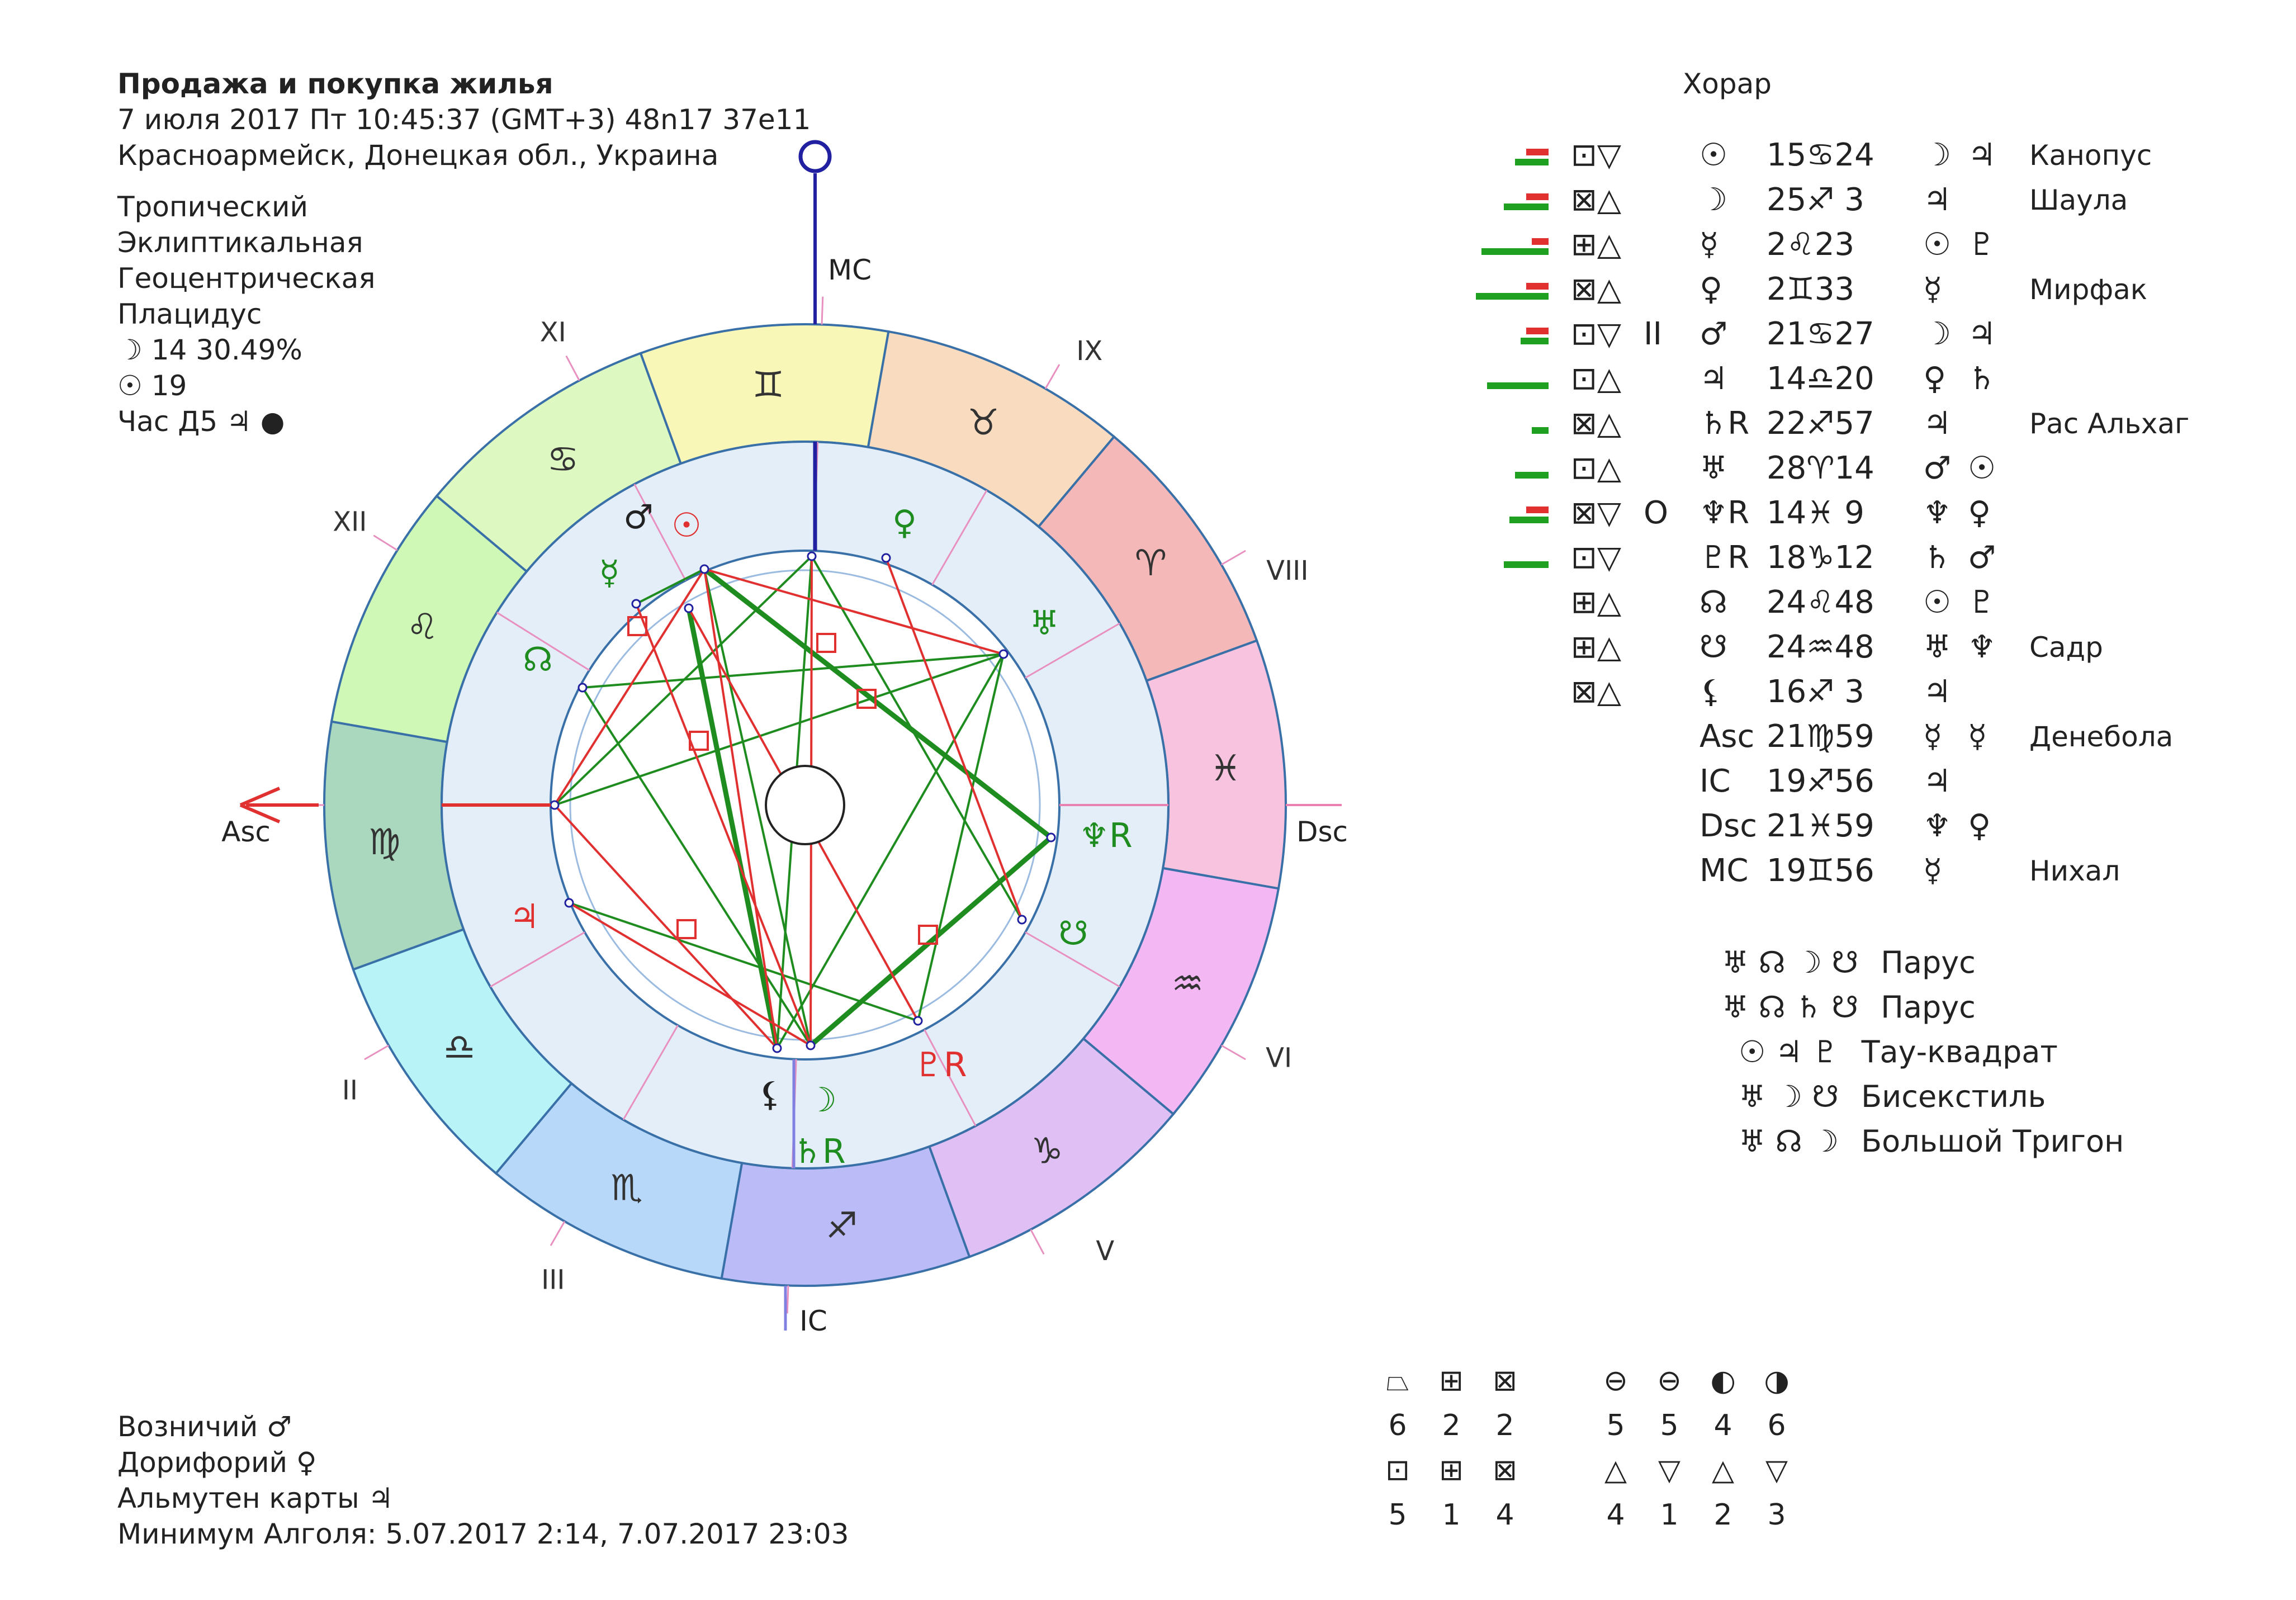 This screenshot has width=2296, height=1600. I want to click on planet-row-planet: ♂, so click(1713, 334).